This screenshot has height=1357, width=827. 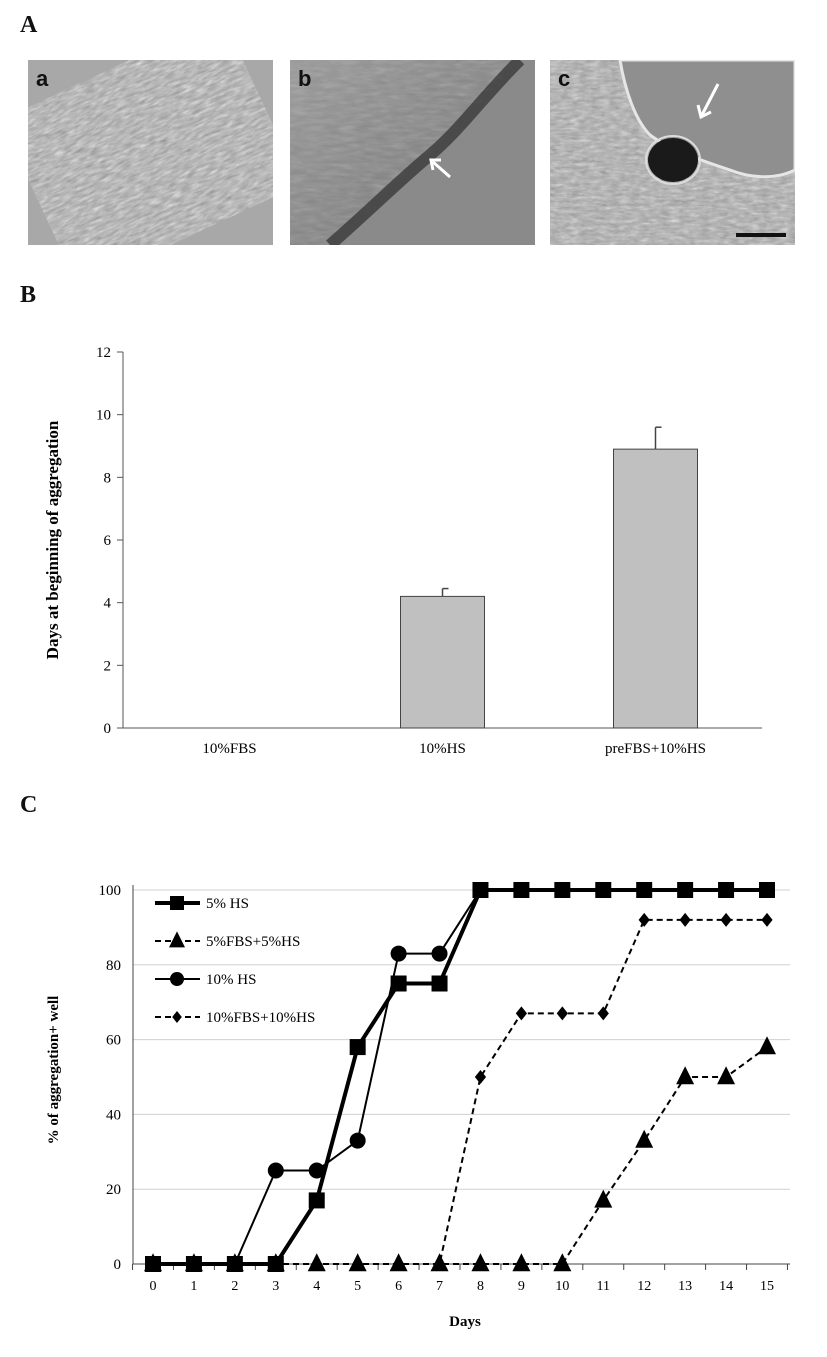 I want to click on line-chart-ylabel: % of aggregation+ well, so click(x=54, y=1070).